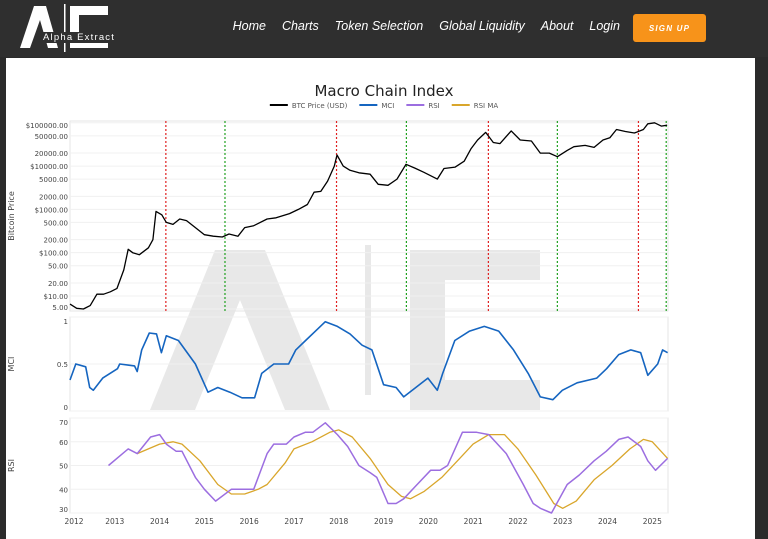 The width and height of the screenshot is (768, 539). What do you see at coordinates (53, 197) in the screenshot?
I see `y-tick-label: 2000.00` at bounding box center [53, 197].